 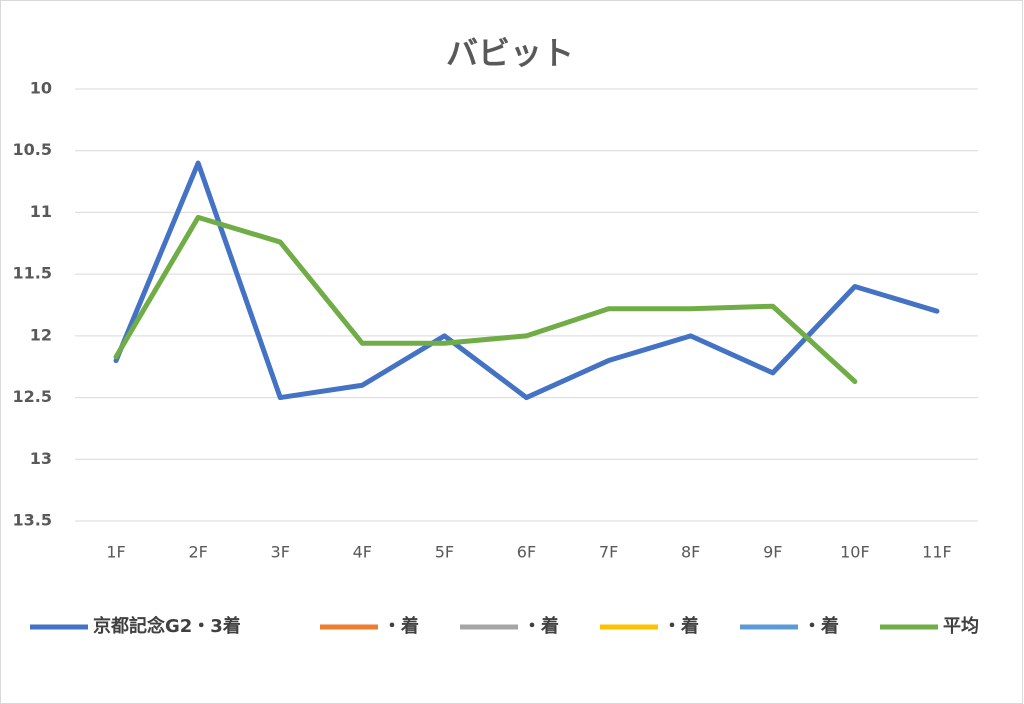 I want to click on legend-label: 京都記念G2・3着, so click(x=167, y=626).